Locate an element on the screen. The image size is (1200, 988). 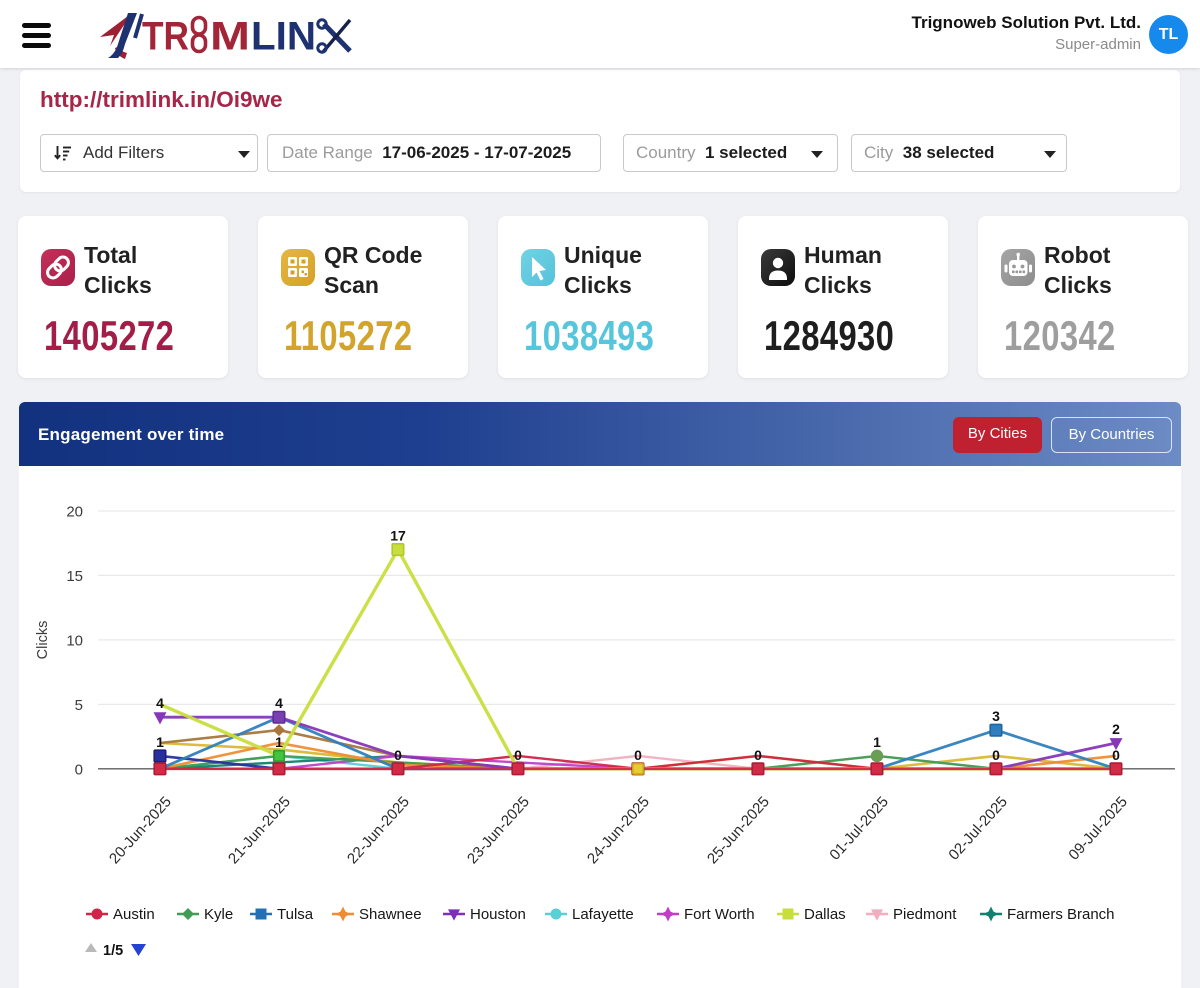
svg-text: 21-Jun-2025 is located at coordinates (259, 830).